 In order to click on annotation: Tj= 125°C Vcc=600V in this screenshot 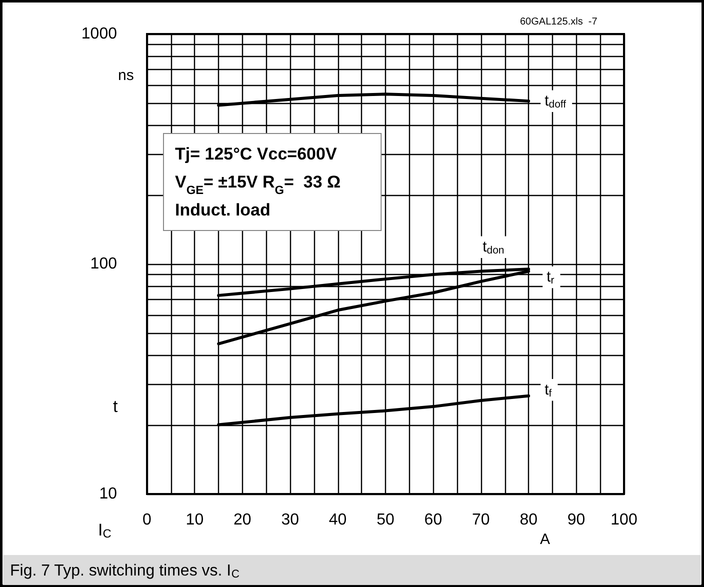, I will do `click(256, 154)`.